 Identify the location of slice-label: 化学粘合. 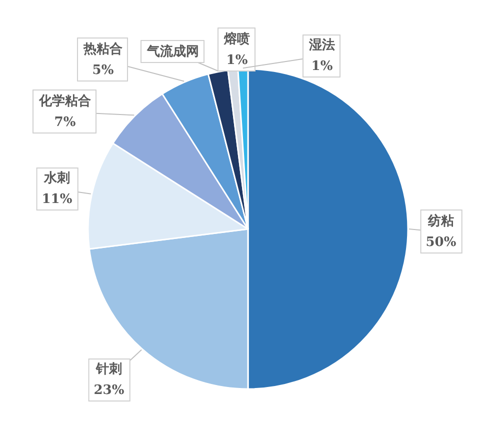
(64, 101).